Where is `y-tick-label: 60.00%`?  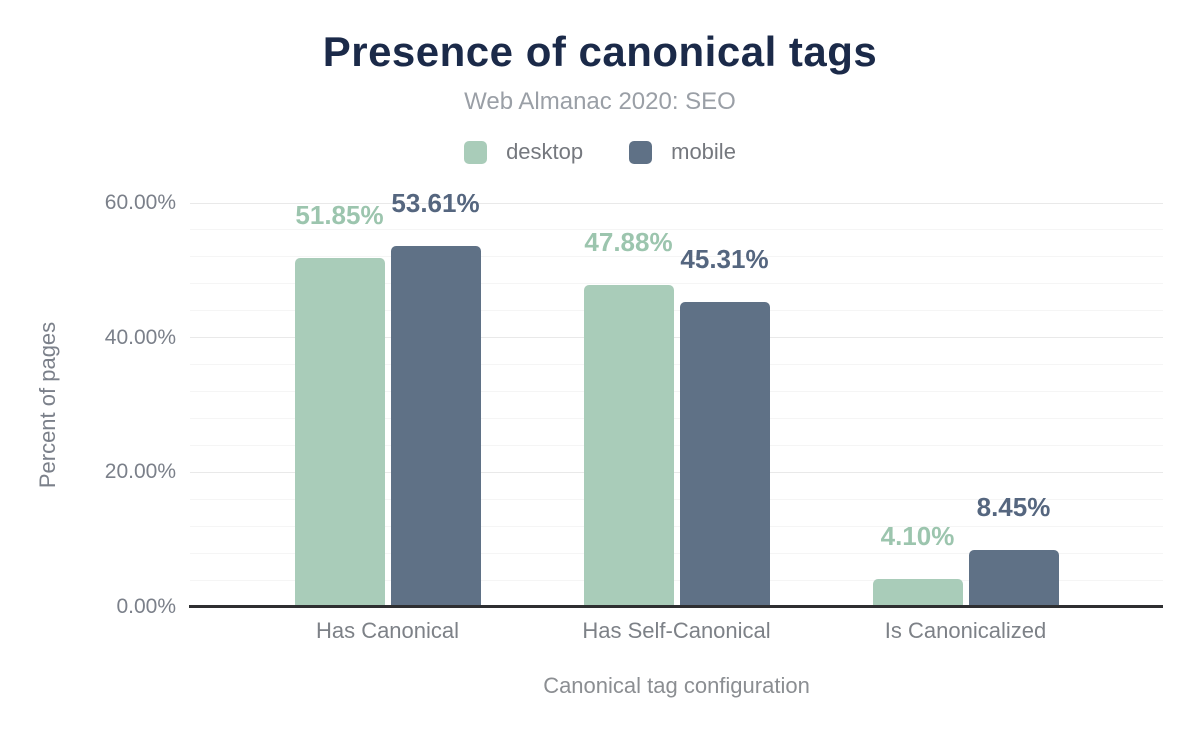 y-tick-label: 60.00% is located at coordinates (140, 202).